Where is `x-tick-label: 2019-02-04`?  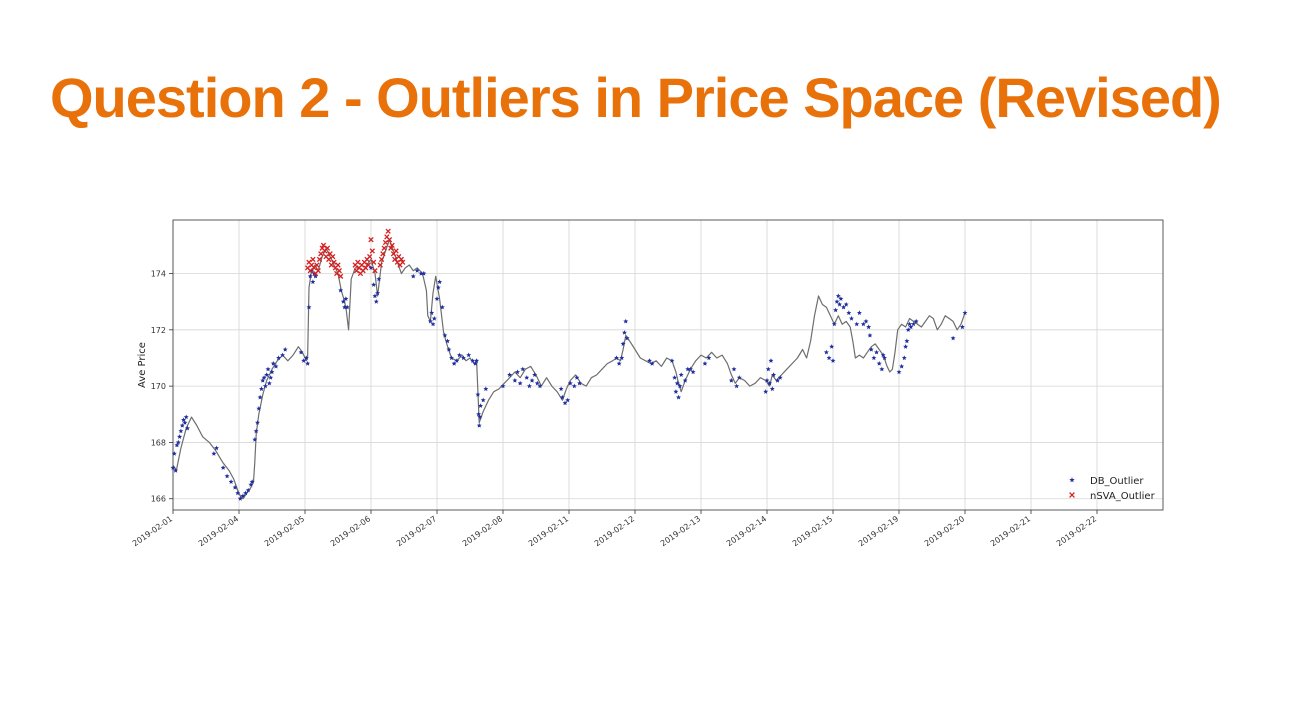
x-tick-label: 2019-02-04 is located at coordinates (218, 531).